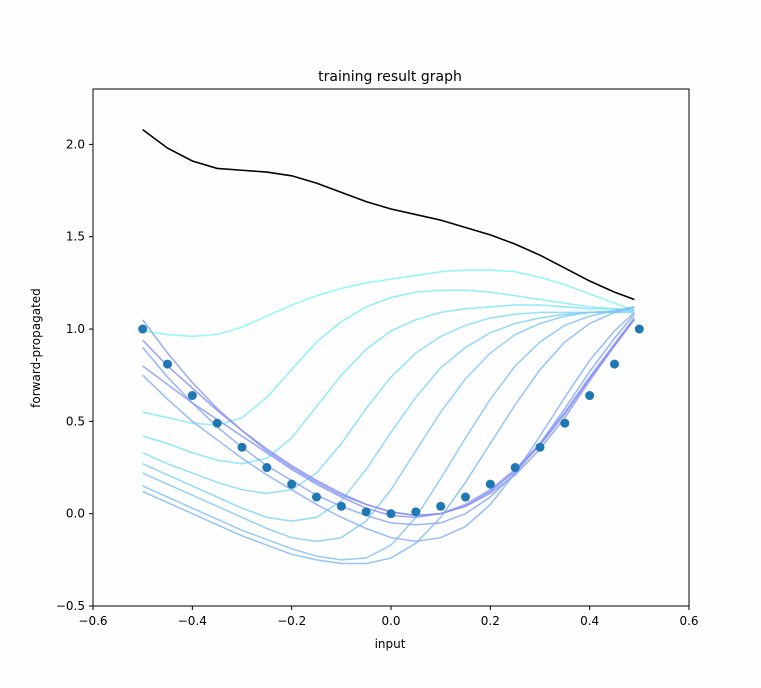 Image resolution: width=761 pixels, height=688 pixels. Describe the element at coordinates (390, 77) in the screenshot. I see `chart-title: training result graph` at that location.